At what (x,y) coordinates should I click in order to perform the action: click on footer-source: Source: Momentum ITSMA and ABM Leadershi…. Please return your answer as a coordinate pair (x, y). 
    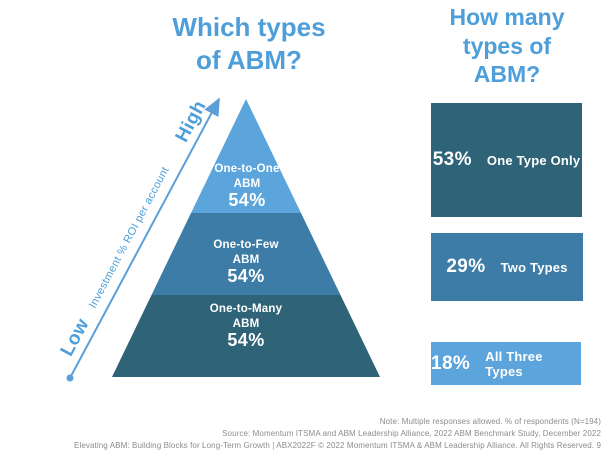
    Looking at the image, I should click on (411, 433).